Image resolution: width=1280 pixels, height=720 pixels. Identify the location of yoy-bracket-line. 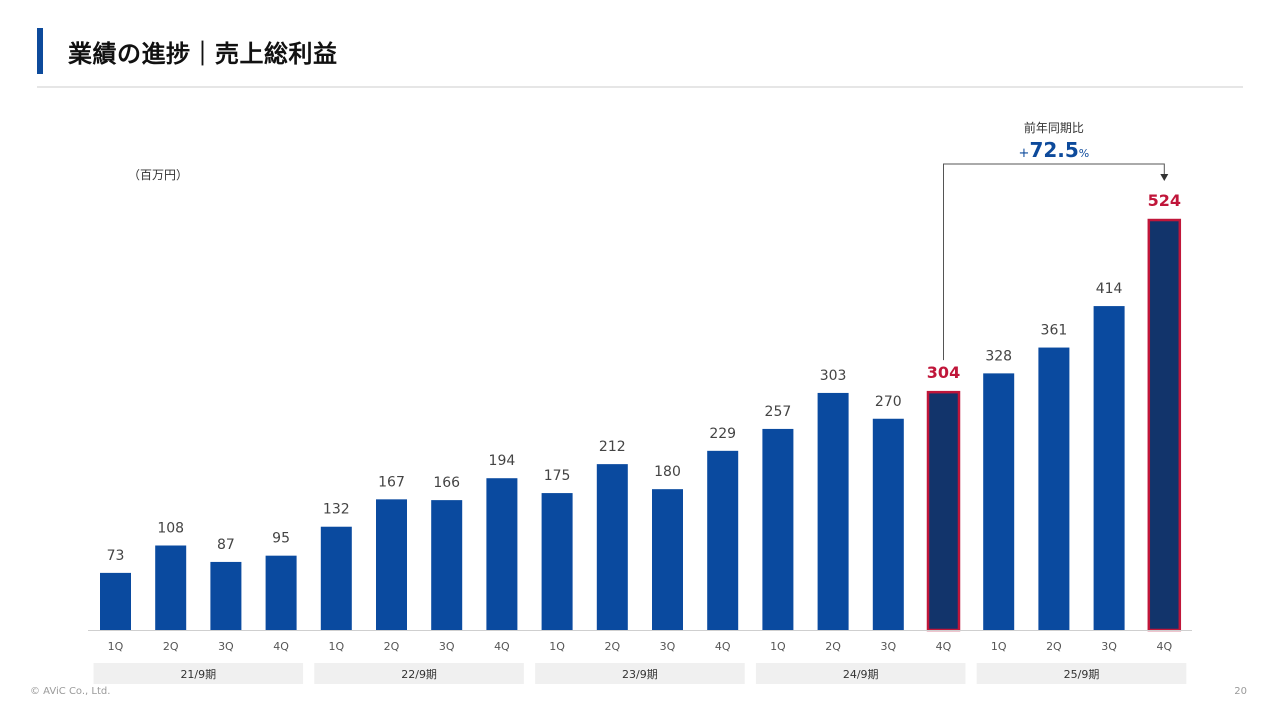
(1054, 262).